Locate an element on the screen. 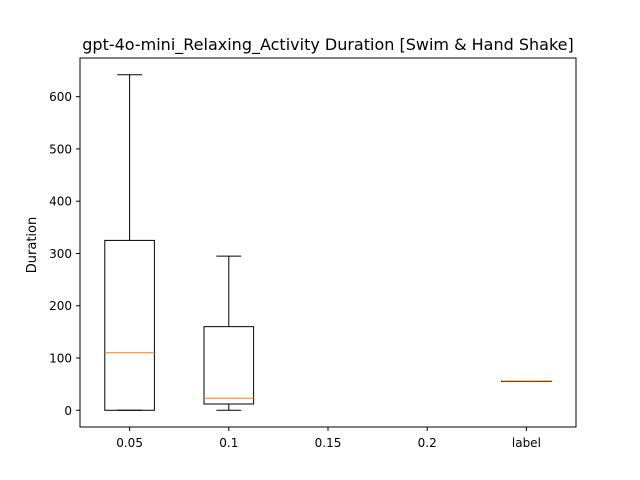  x-tick-label: 0.05 is located at coordinates (129, 443).